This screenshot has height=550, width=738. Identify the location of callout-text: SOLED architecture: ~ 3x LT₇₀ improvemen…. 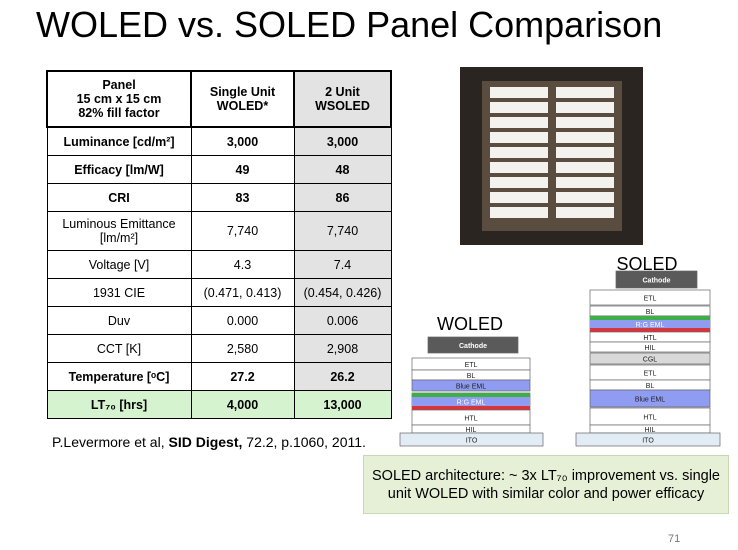
(546, 484).